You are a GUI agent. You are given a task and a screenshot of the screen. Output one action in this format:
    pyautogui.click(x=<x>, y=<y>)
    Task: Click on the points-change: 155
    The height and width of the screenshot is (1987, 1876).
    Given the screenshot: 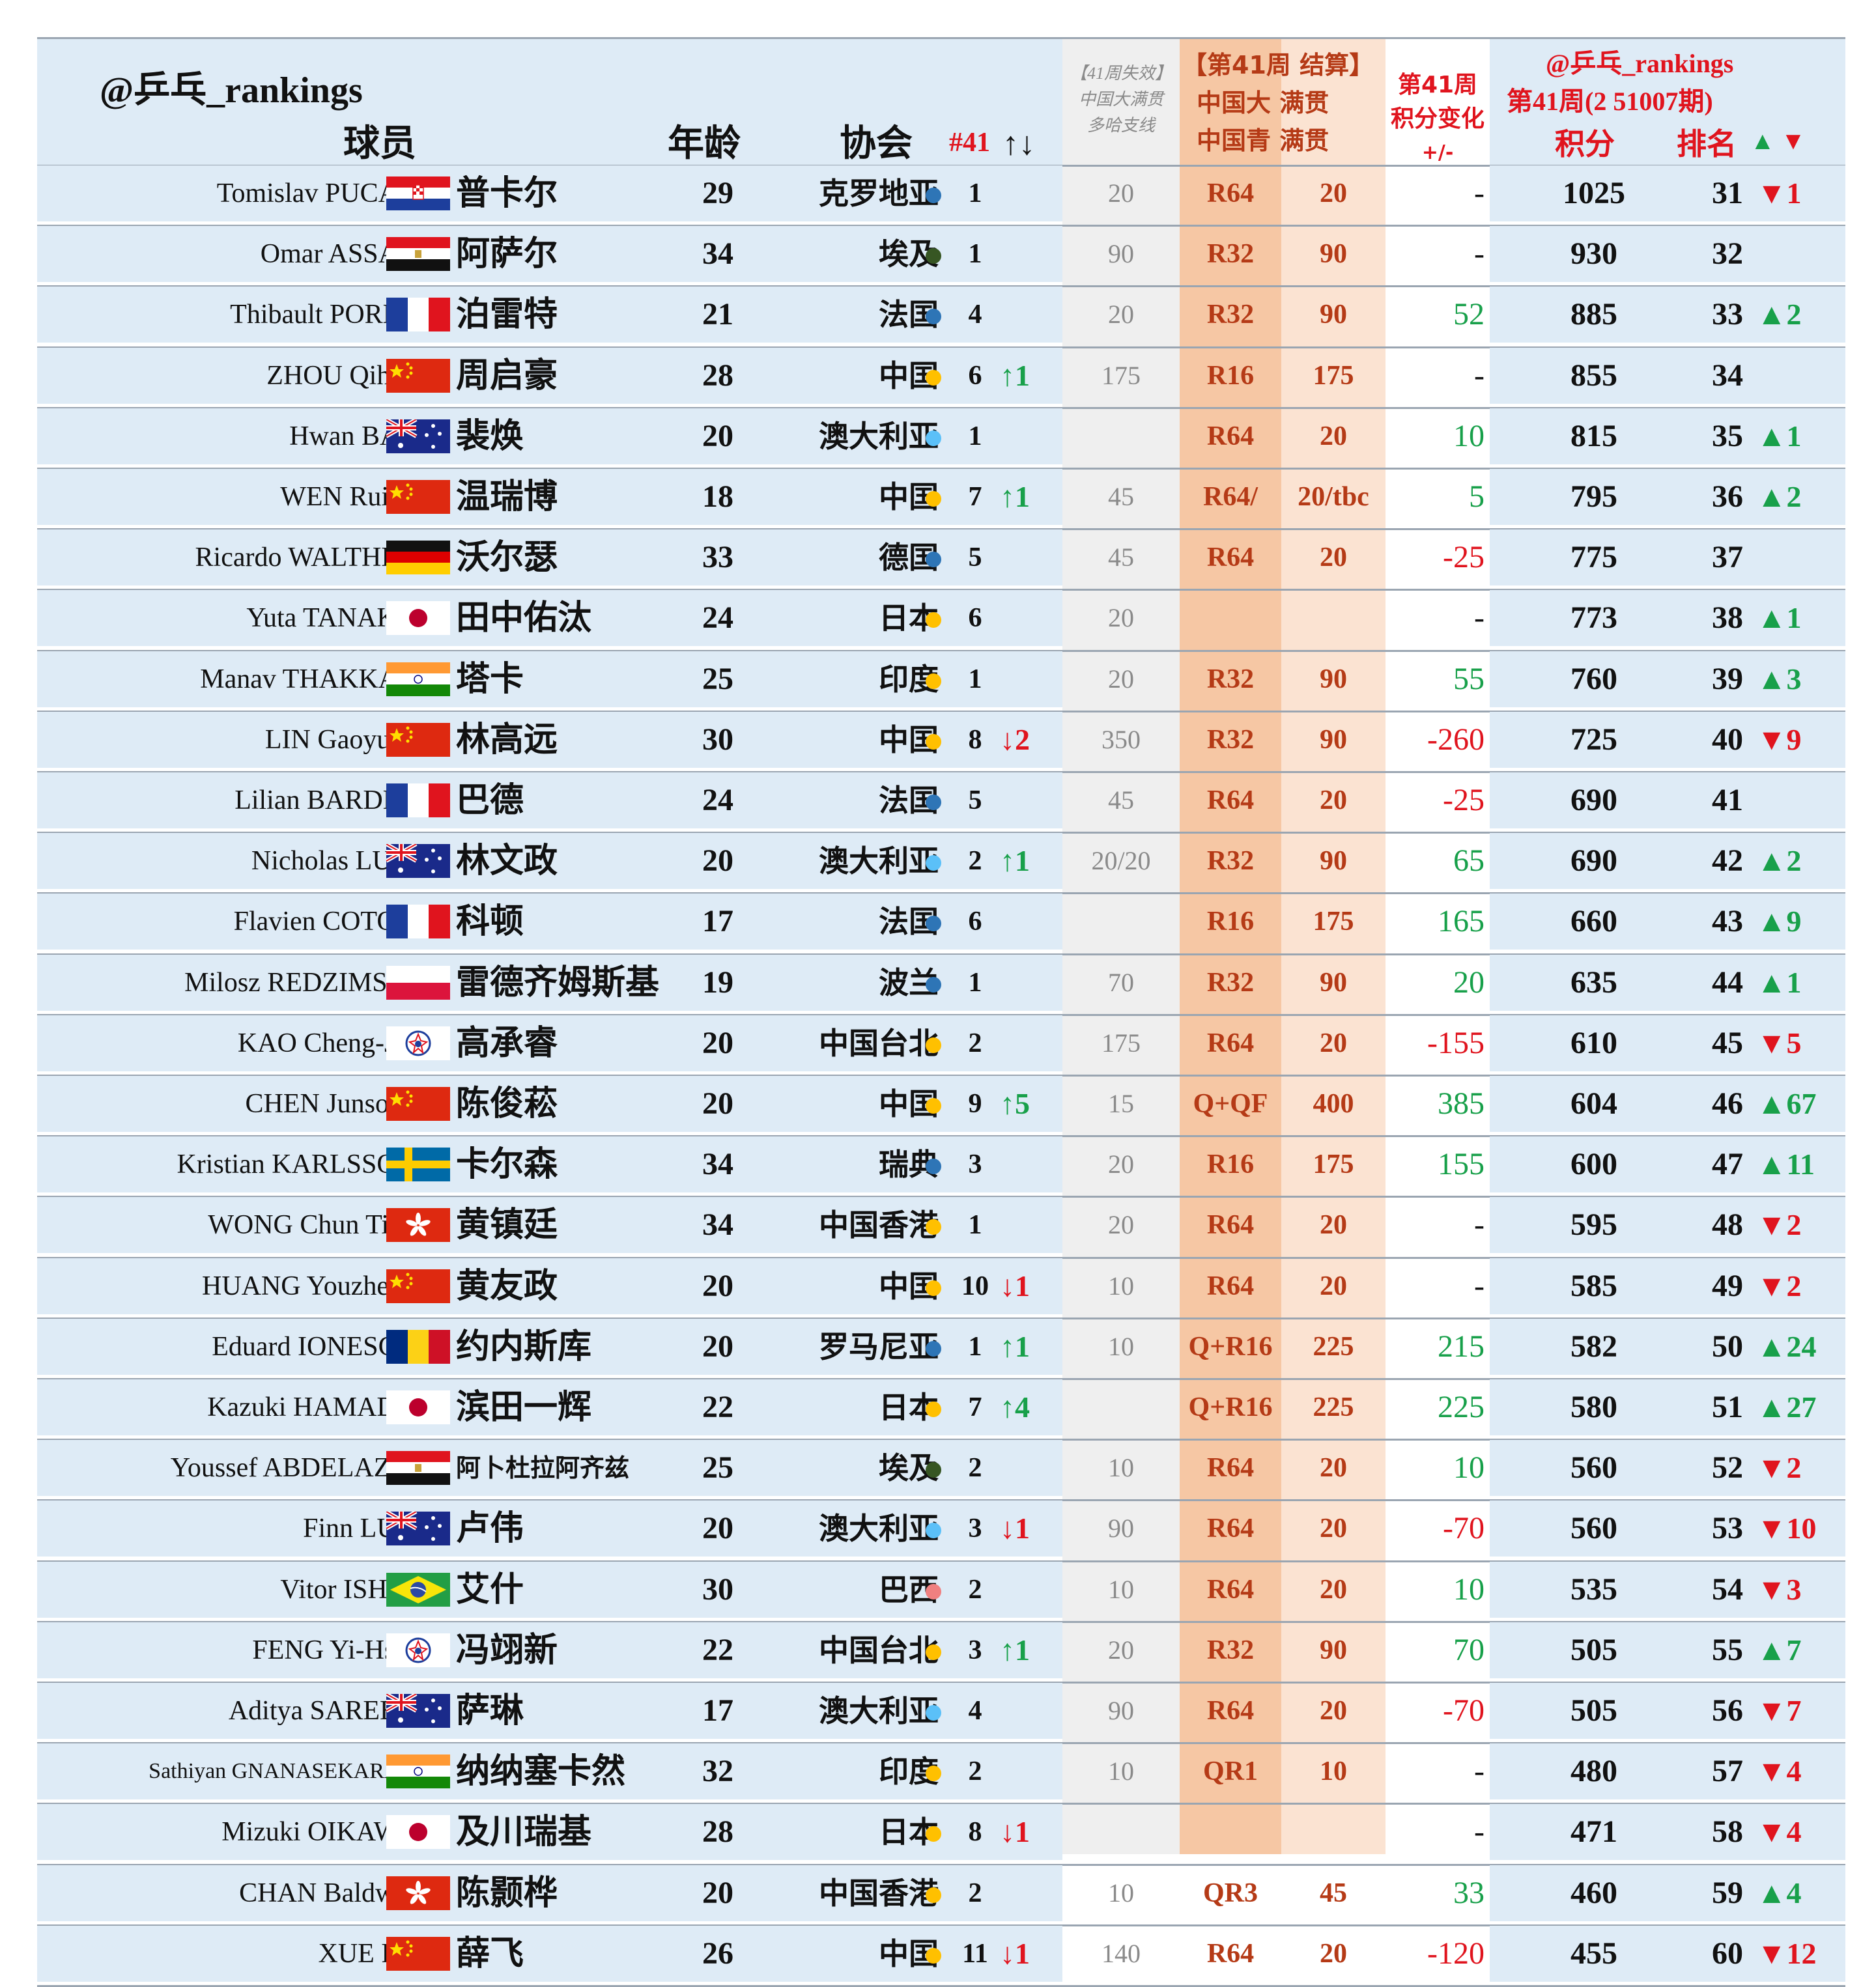 What is the action you would take?
    pyautogui.click(x=1462, y=1164)
    